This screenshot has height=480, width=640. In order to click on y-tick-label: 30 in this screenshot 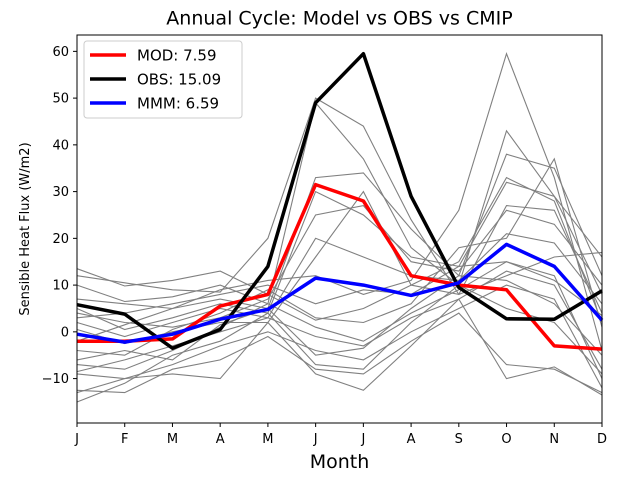, I will do `click(60, 192)`.